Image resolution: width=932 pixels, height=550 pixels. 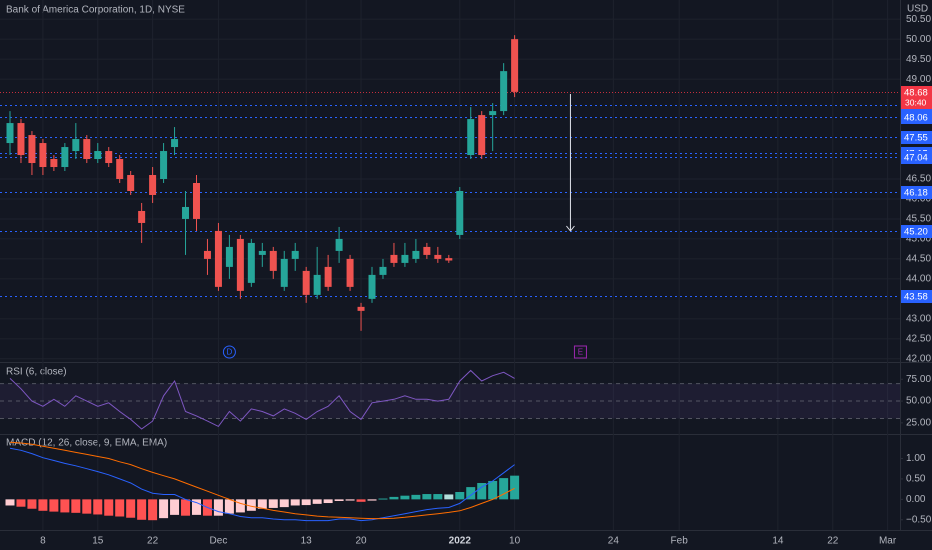 I want to click on x-tick-label: 24, so click(x=614, y=541).